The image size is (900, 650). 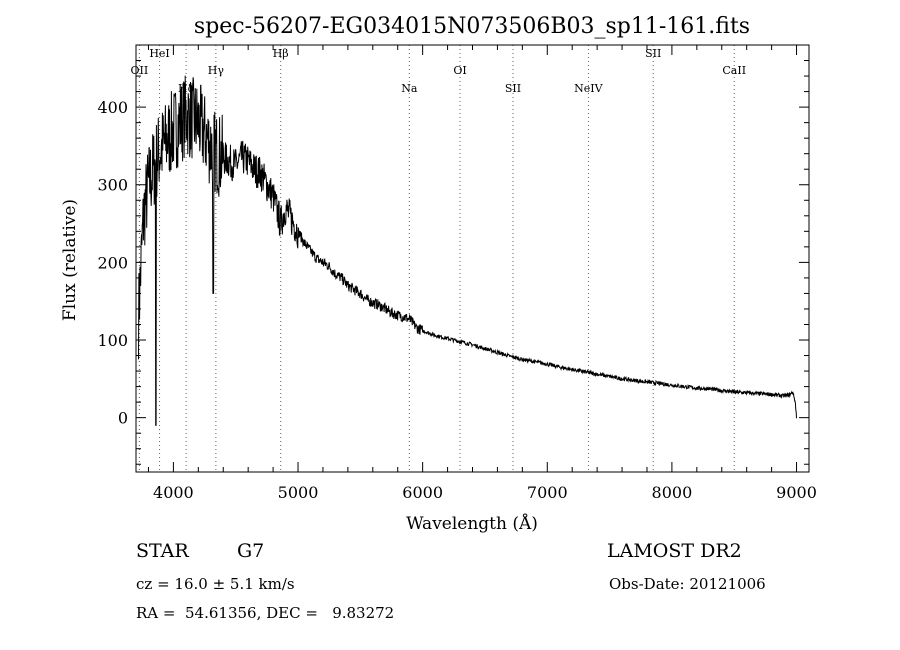 What do you see at coordinates (140, 70) in the screenshot?
I see `line-marker-label: OII` at bounding box center [140, 70].